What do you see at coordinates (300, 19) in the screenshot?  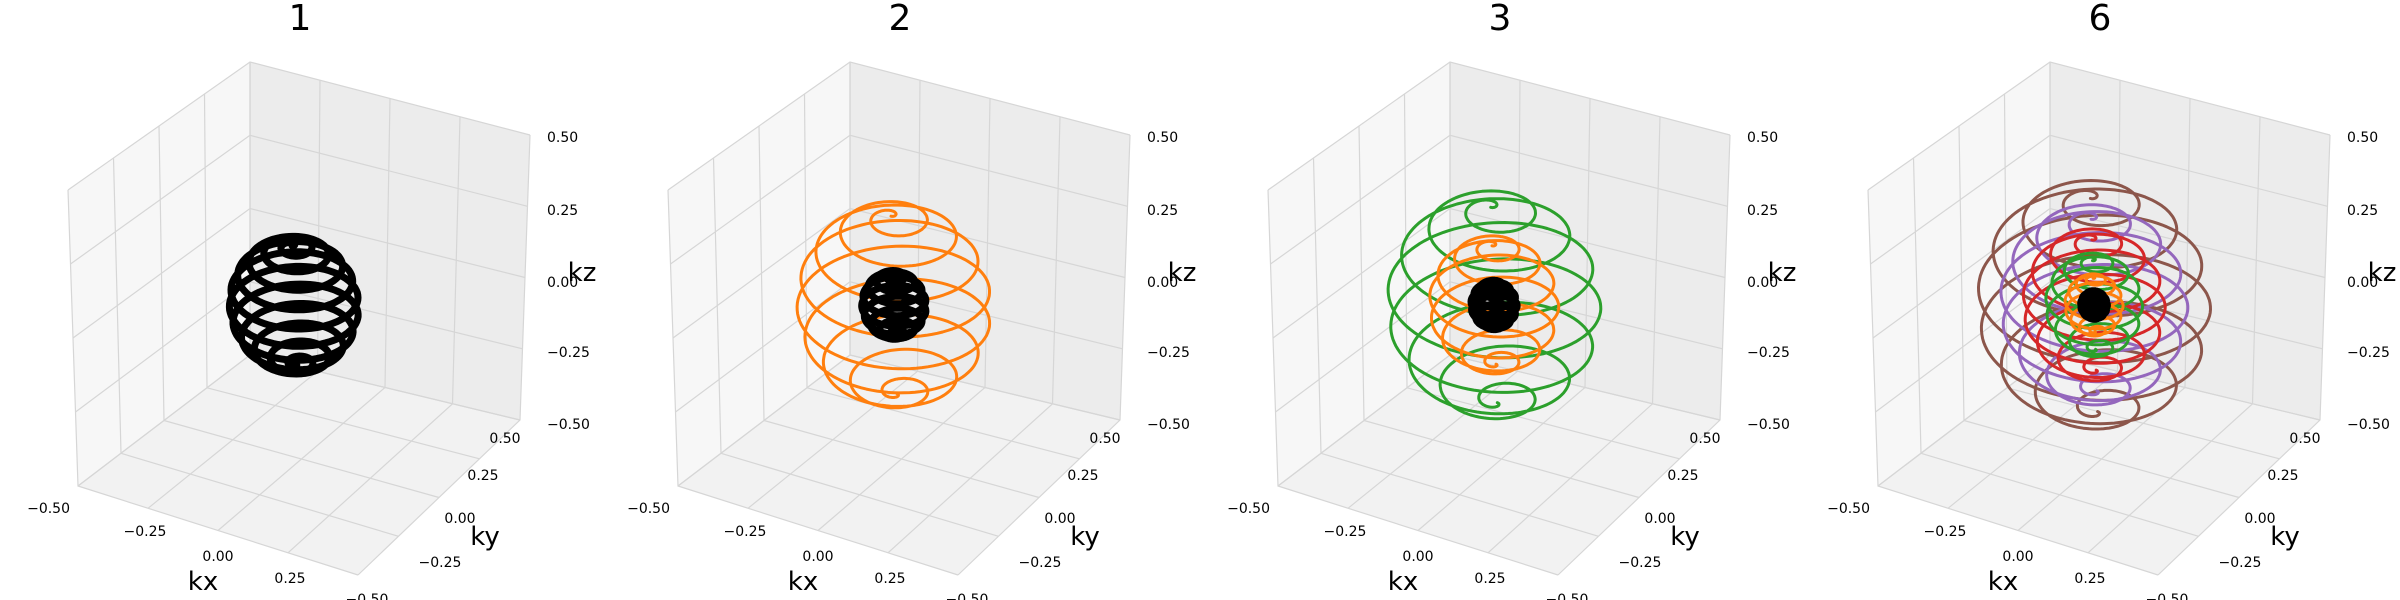 I see `panel-title: 1` at bounding box center [300, 19].